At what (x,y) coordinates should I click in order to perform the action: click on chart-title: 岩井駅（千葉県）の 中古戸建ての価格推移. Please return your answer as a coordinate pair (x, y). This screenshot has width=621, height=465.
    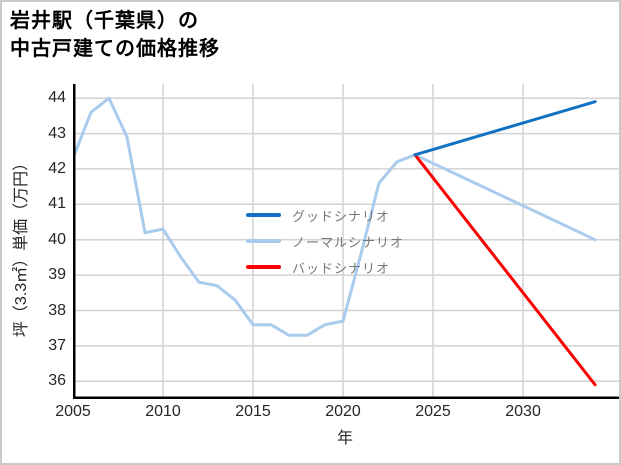
    Looking at the image, I should click on (115, 35).